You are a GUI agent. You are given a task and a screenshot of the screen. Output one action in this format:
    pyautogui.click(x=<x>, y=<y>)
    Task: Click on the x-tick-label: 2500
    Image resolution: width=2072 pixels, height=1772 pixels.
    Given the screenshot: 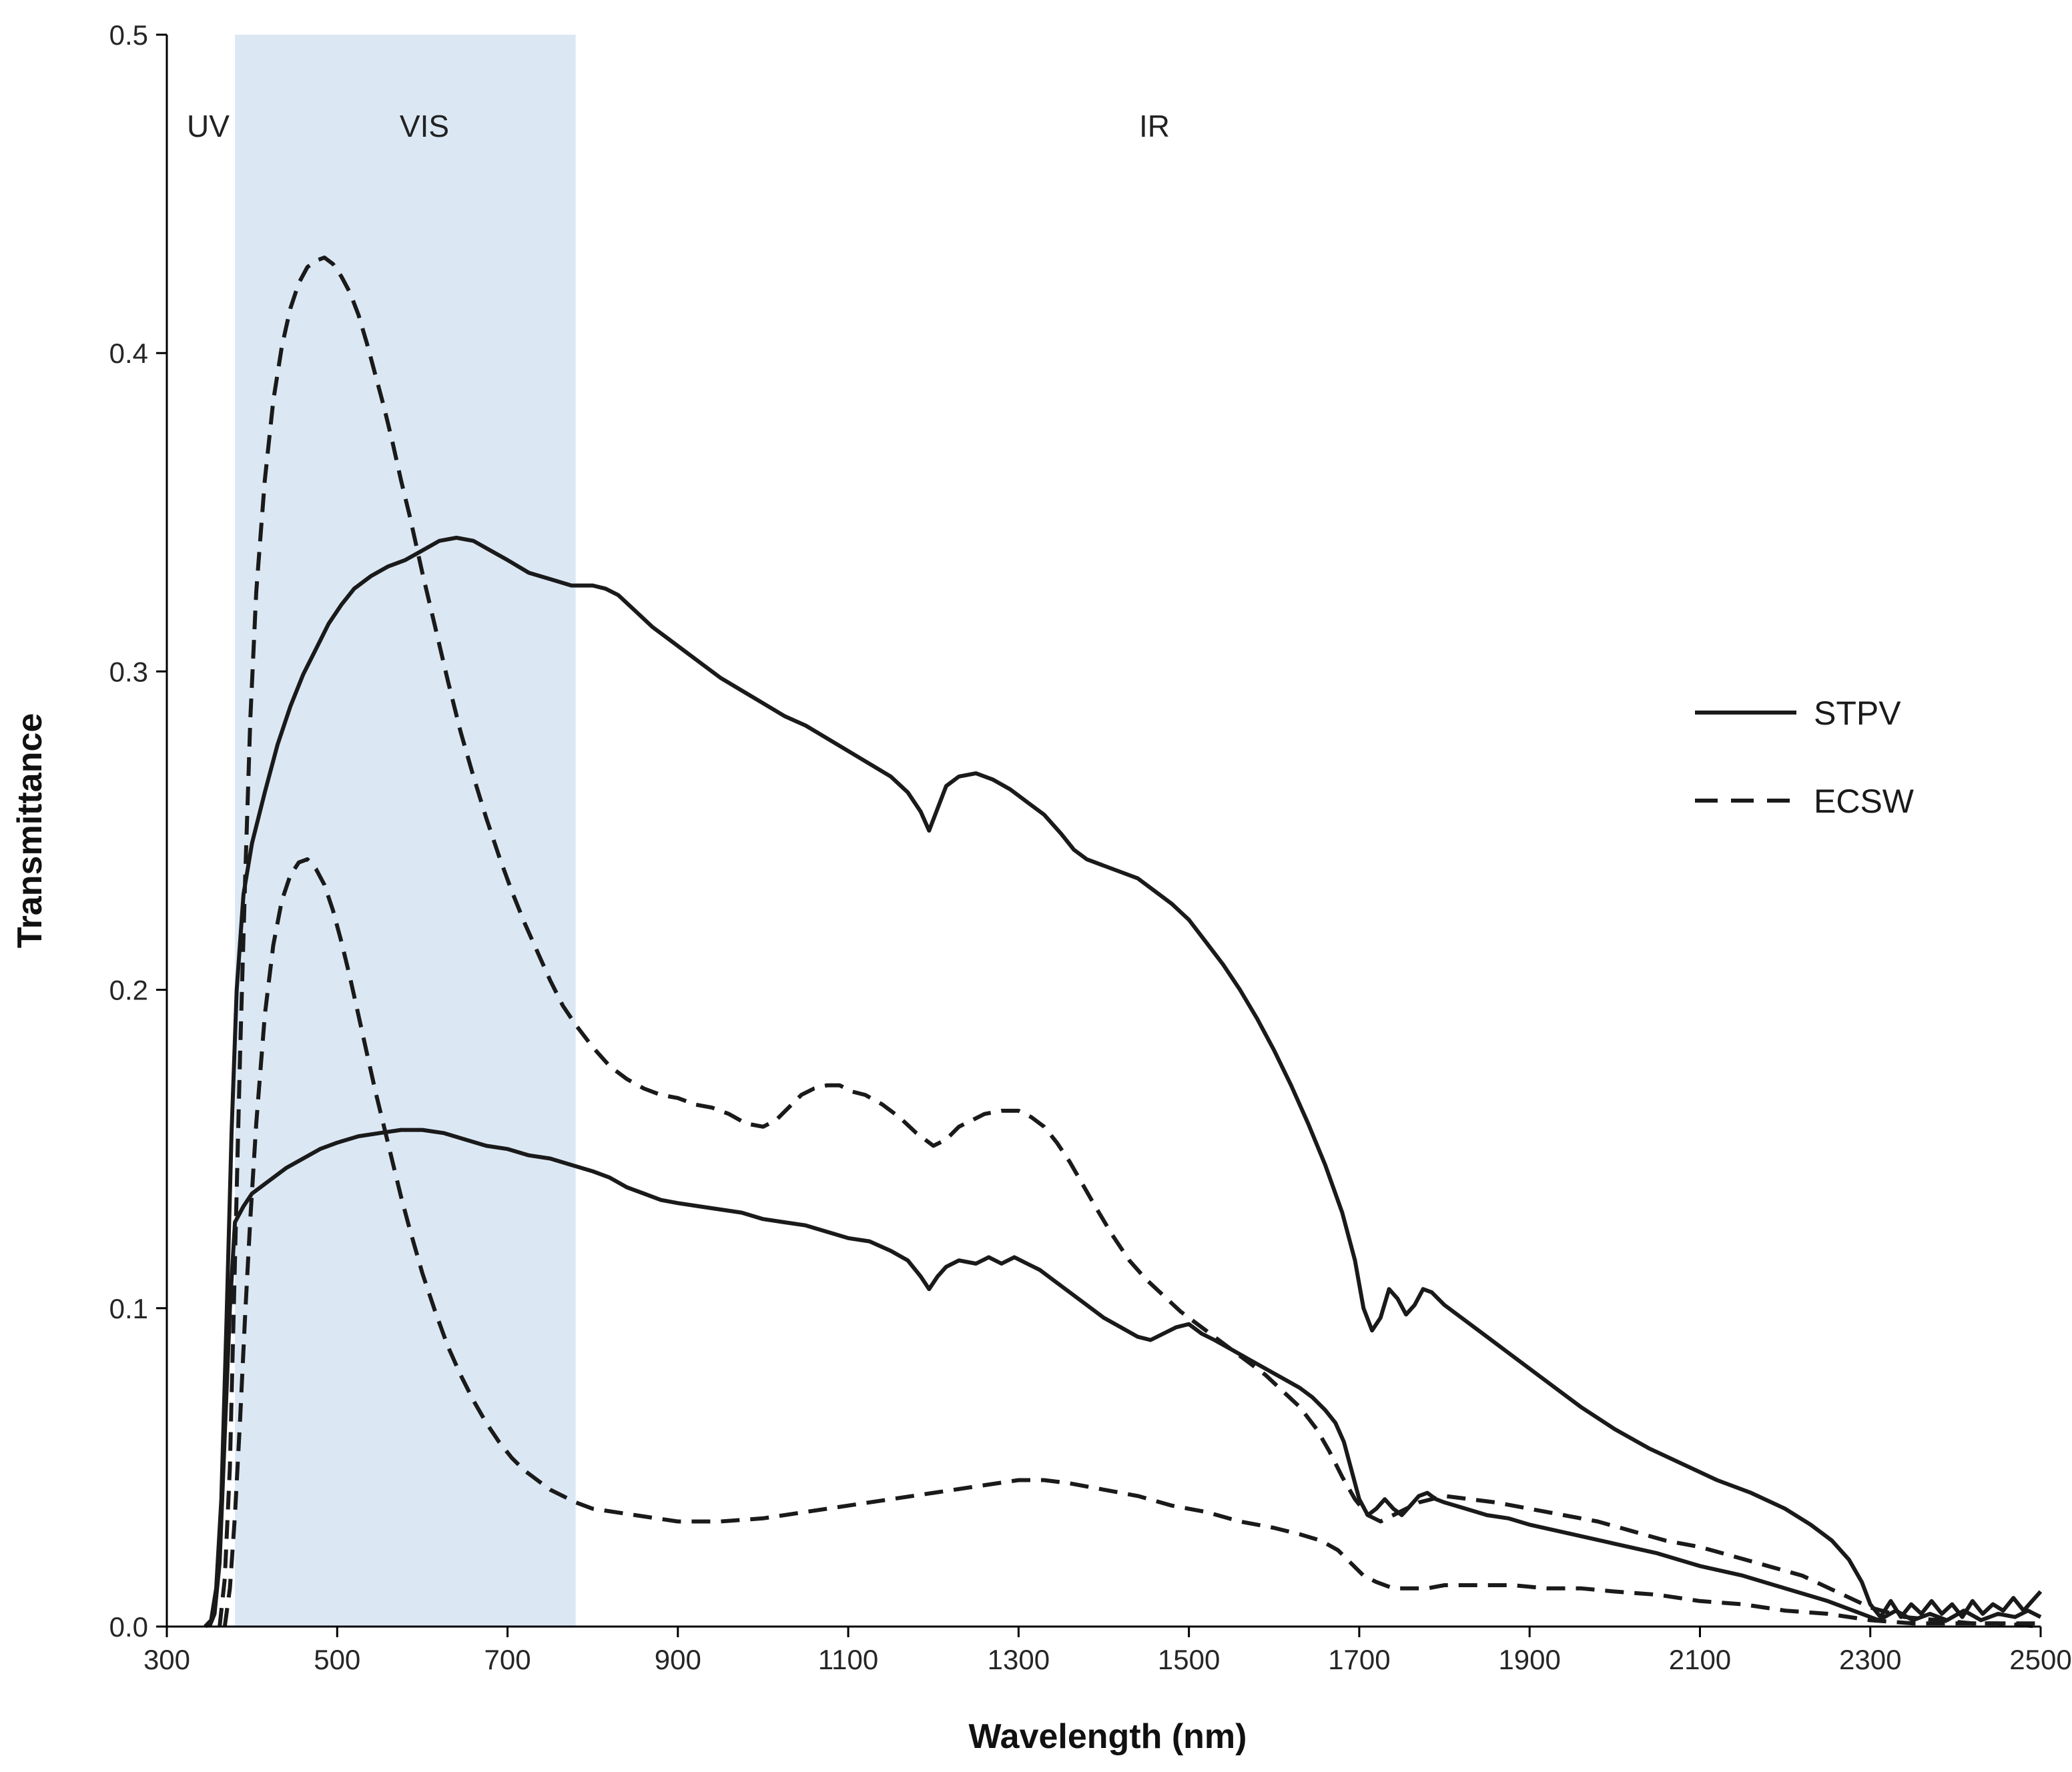 What is the action you would take?
    pyautogui.click(x=2040, y=1659)
    